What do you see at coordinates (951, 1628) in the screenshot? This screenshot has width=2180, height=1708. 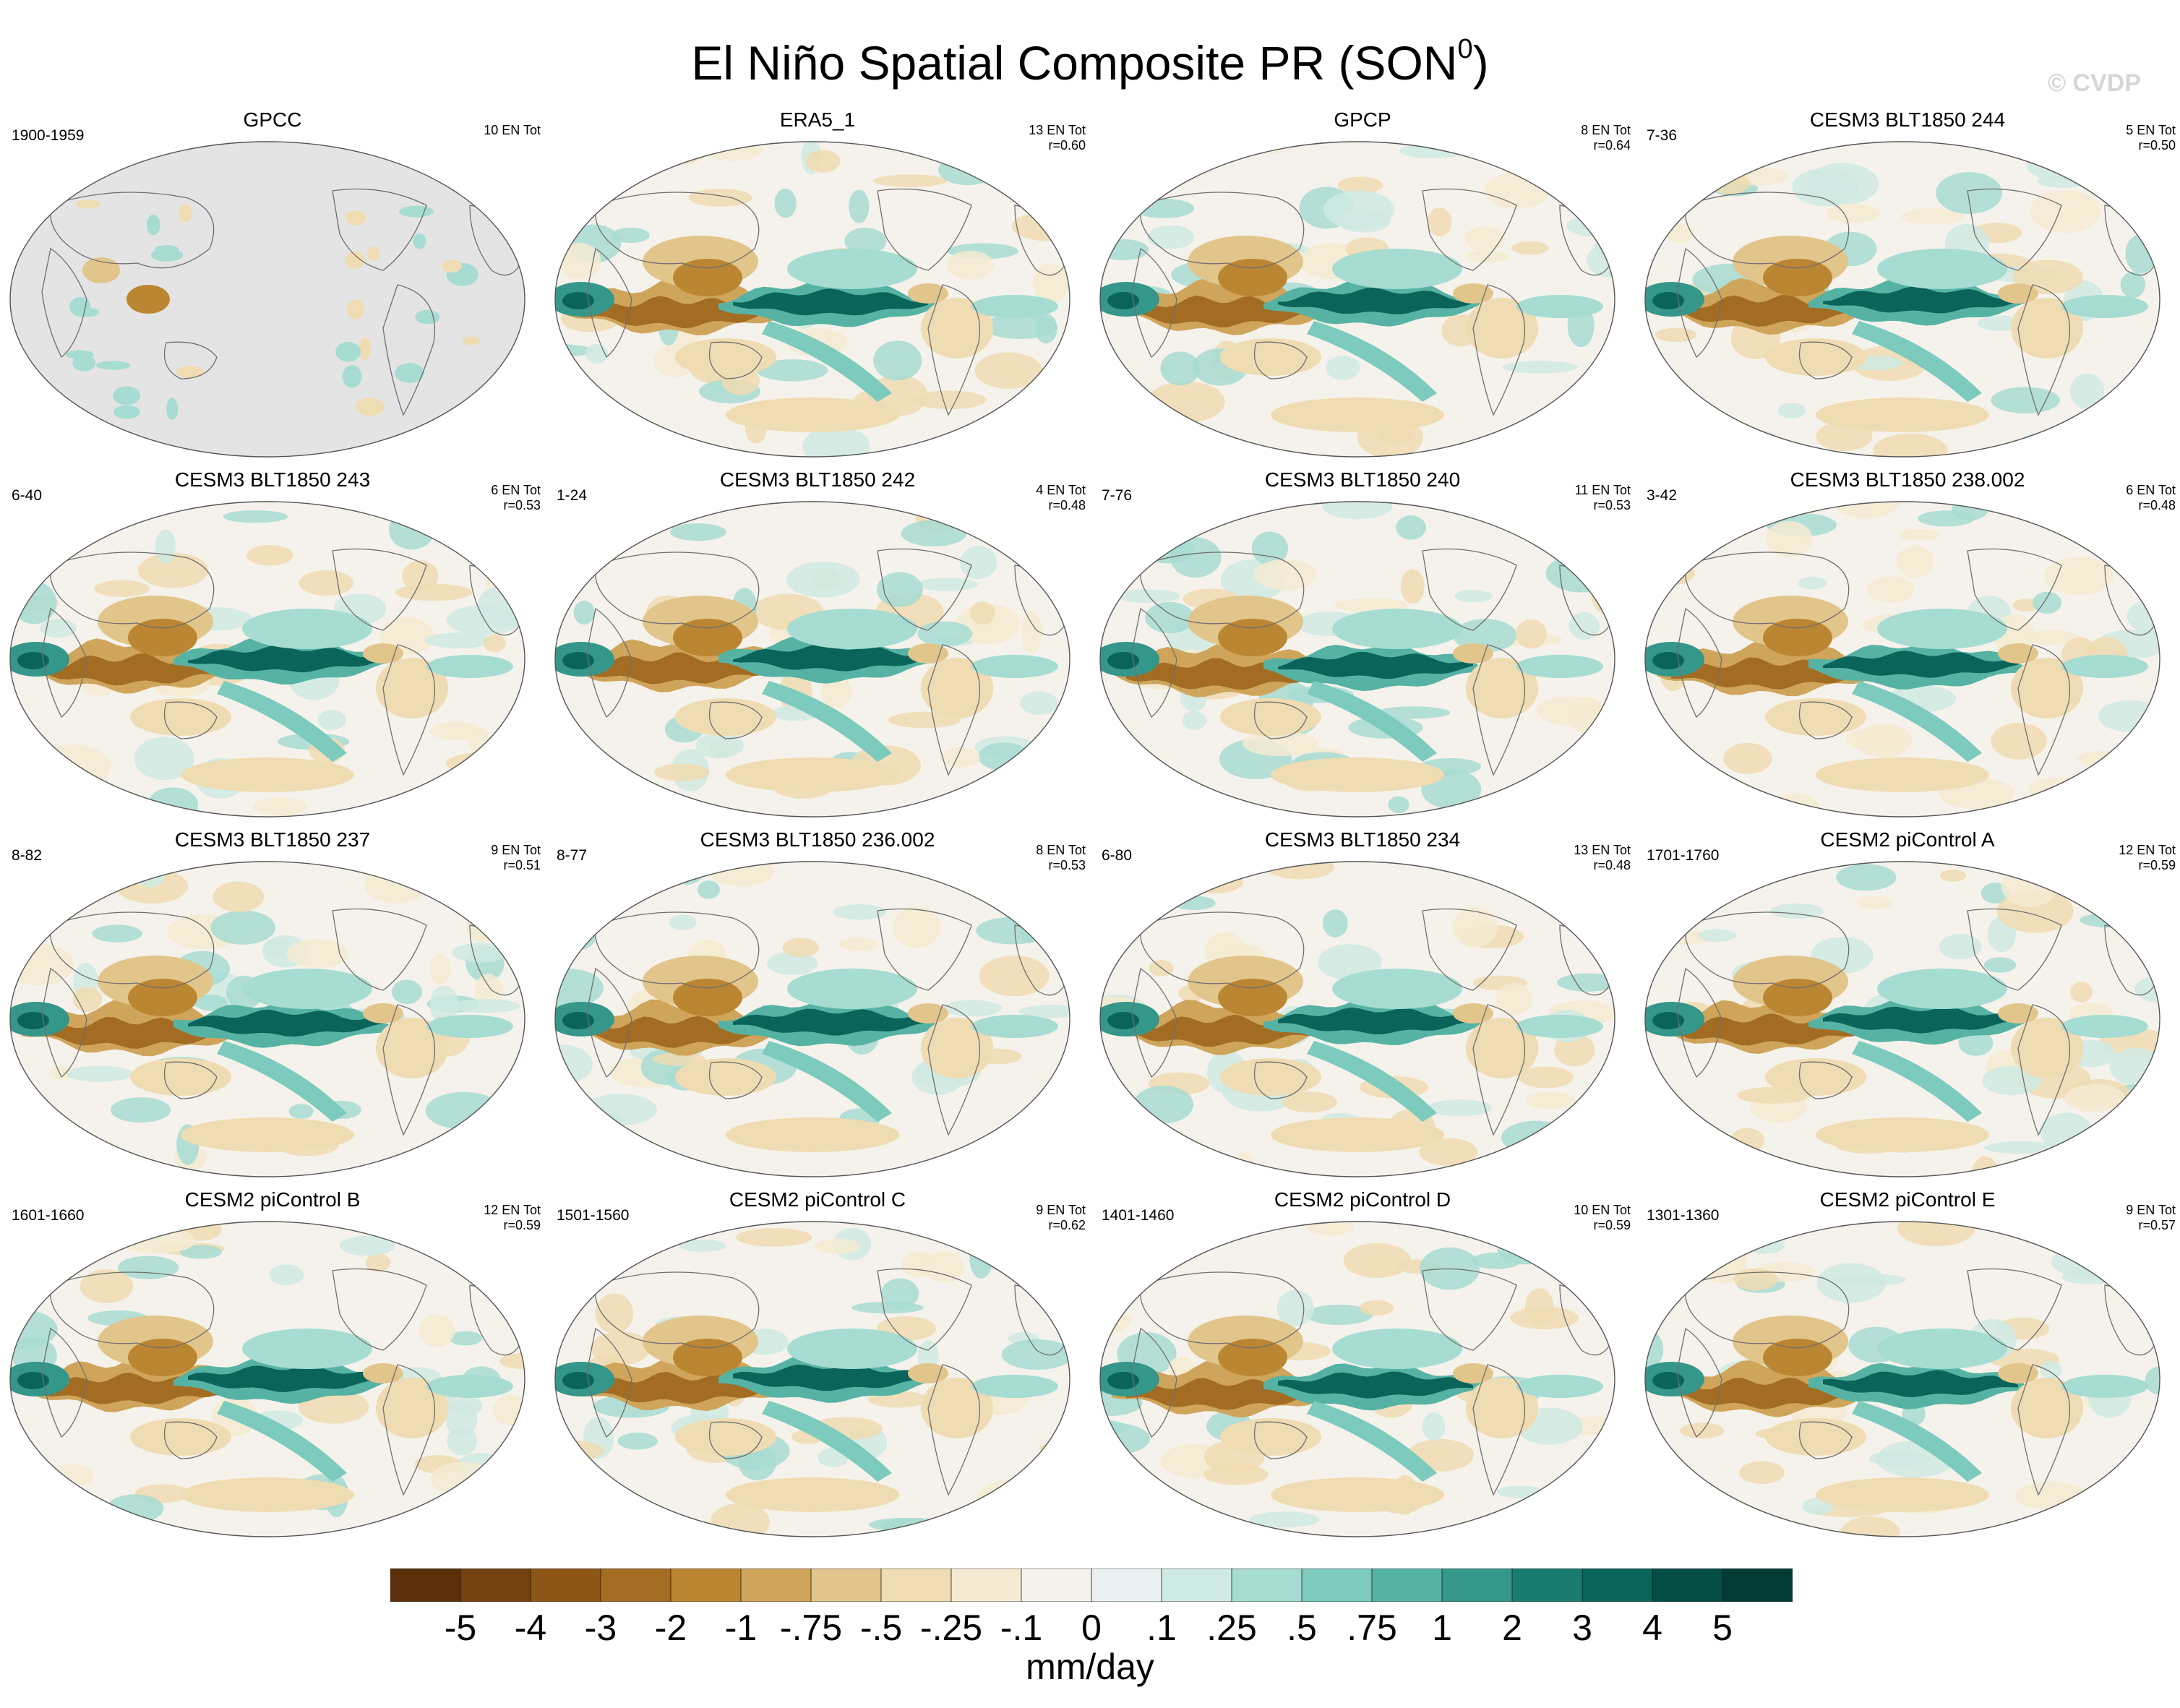 I see `colorbar-tick: -.25` at bounding box center [951, 1628].